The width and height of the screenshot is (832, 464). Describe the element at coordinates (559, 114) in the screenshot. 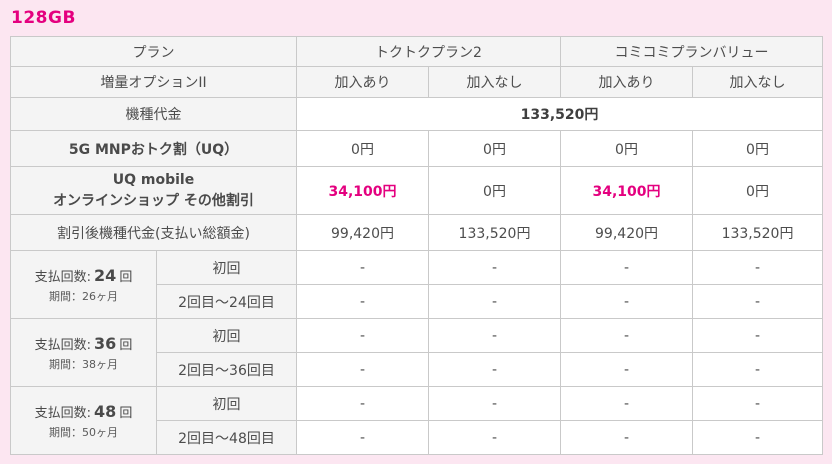

I see `device-price-value: 133,520円` at that location.